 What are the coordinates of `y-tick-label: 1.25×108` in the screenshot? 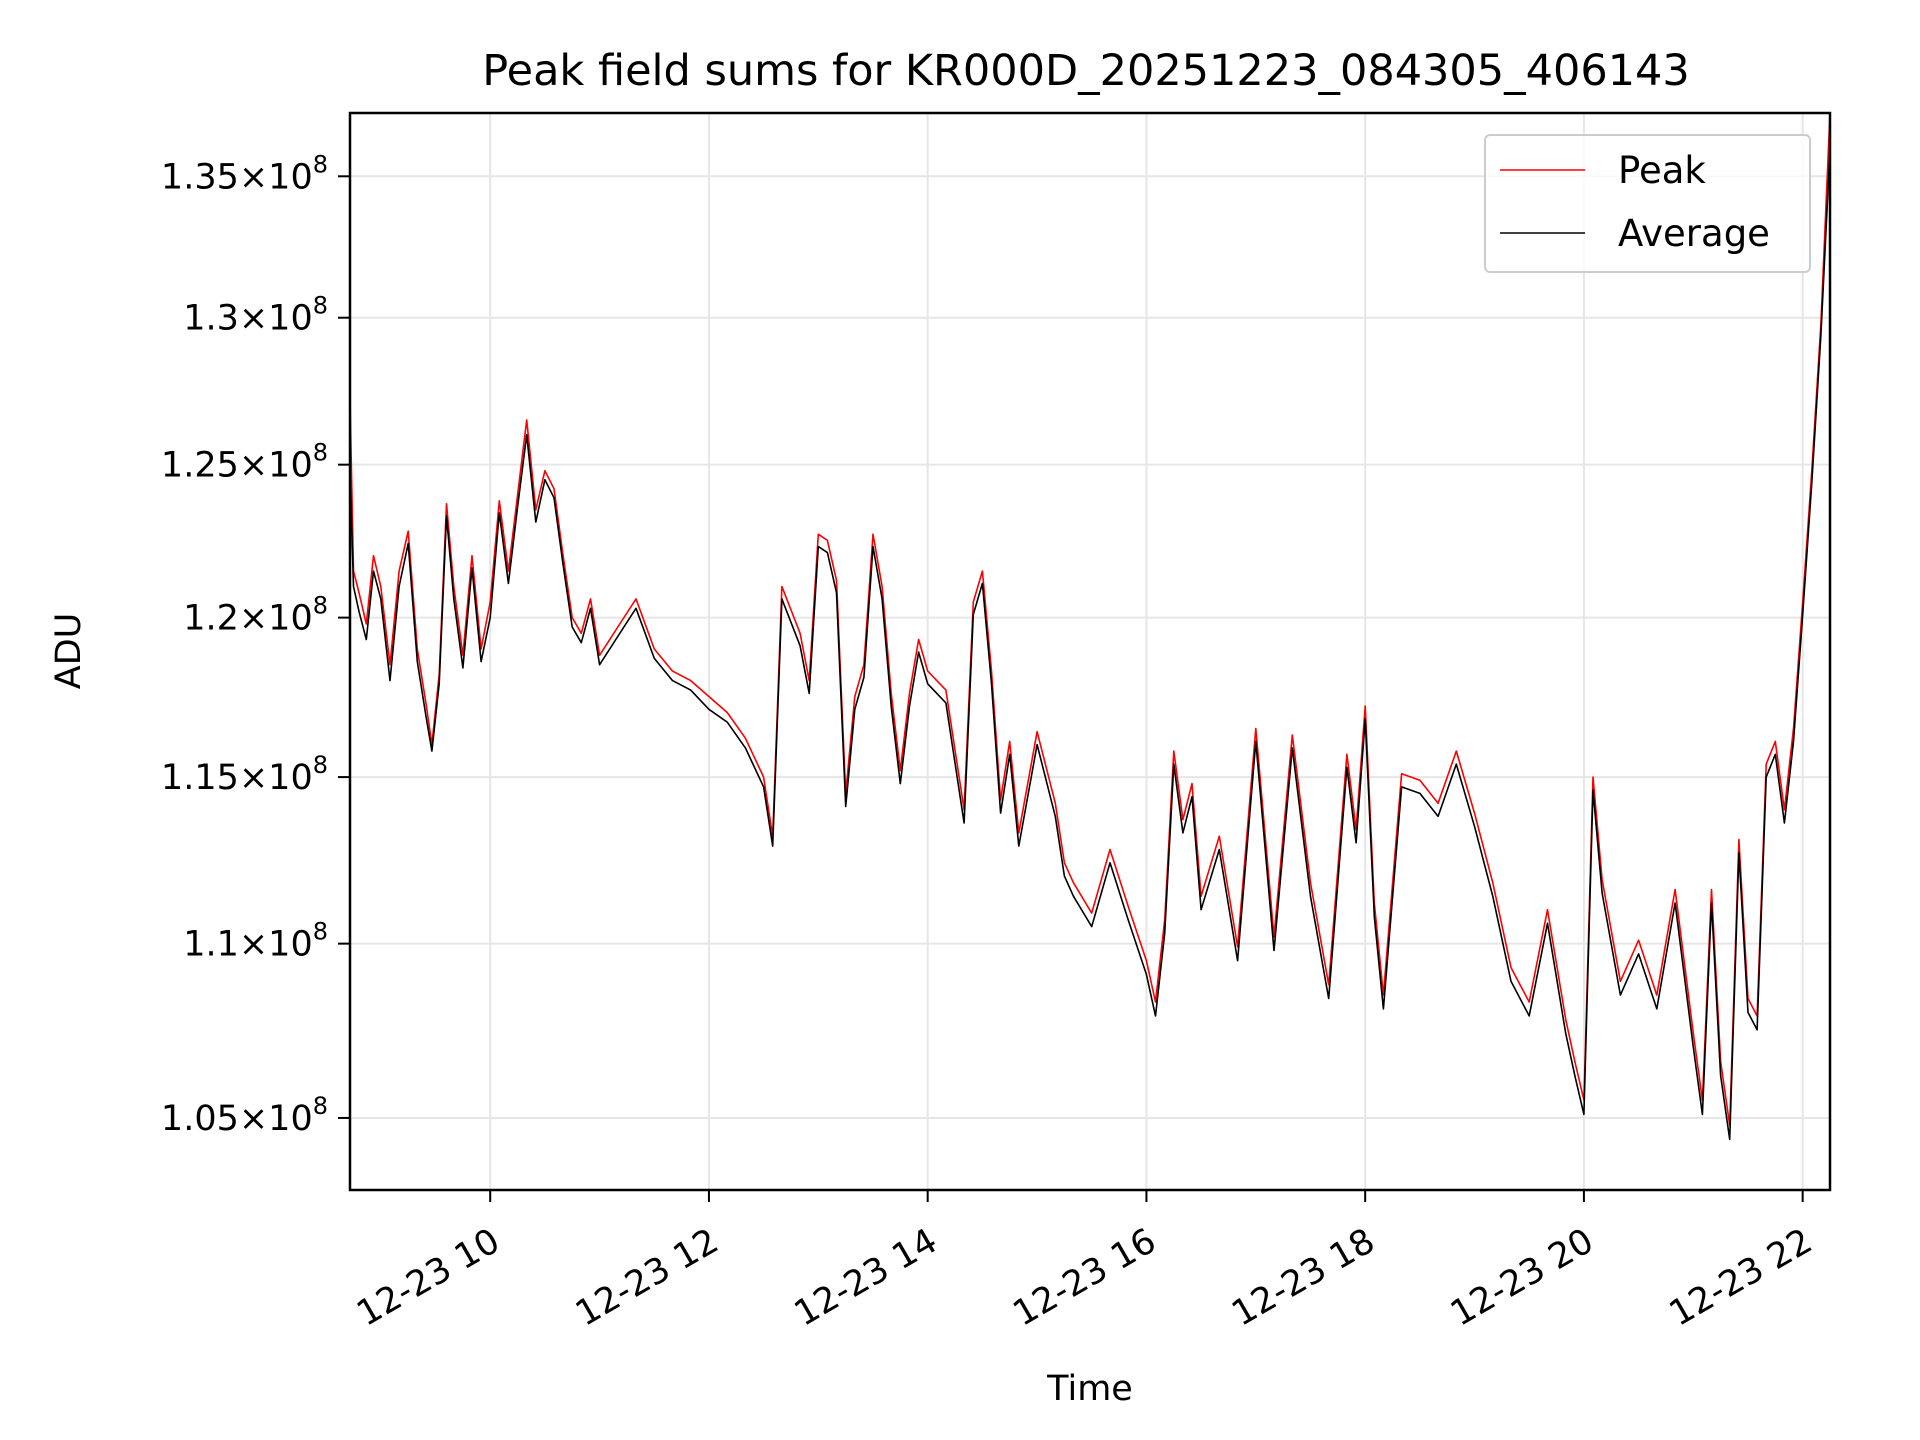 It's located at (244, 462).